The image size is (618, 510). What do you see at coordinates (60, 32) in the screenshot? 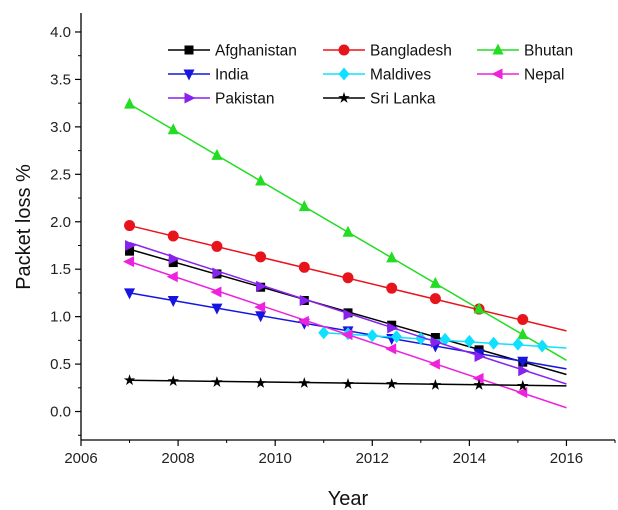
I see `y-tick-label: 4.0` at bounding box center [60, 32].